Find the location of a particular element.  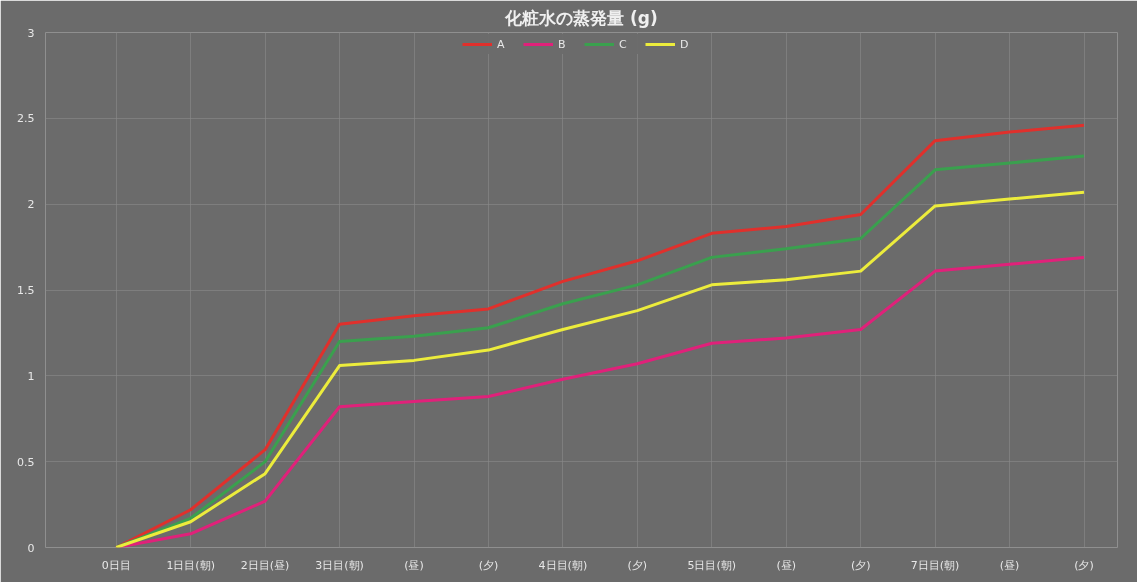

x-tick-label: 3日目(朝) is located at coordinates (339, 565).